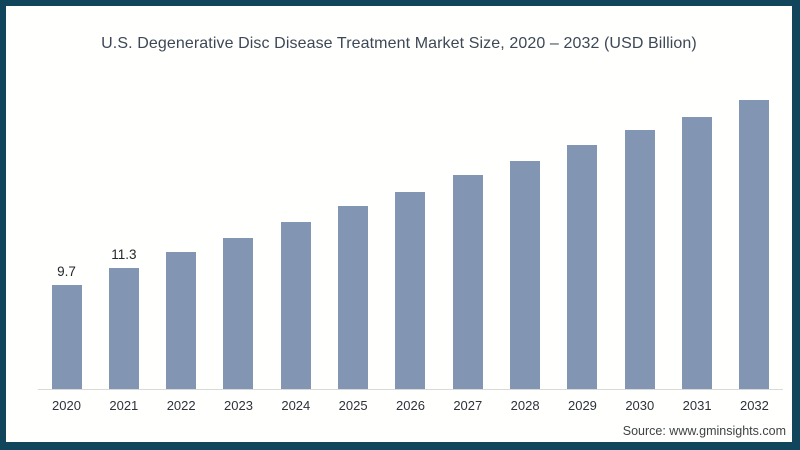  What do you see at coordinates (66, 337) in the screenshot?
I see `bar-2020` at bounding box center [66, 337].